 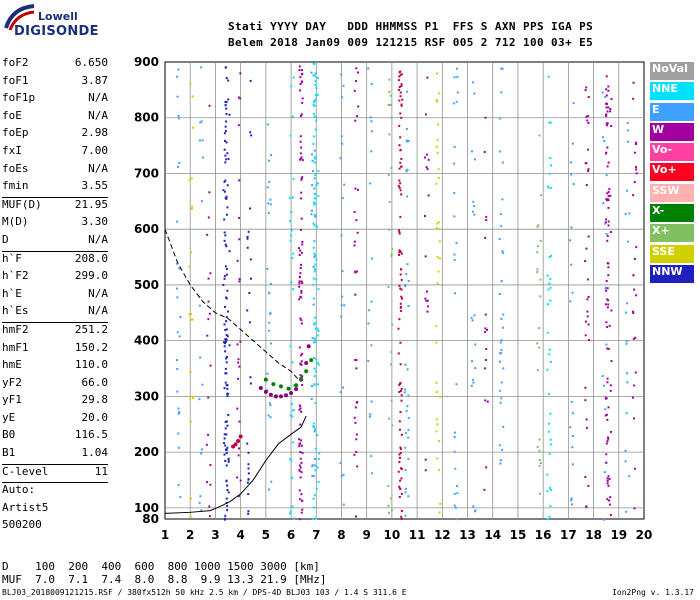 I want to click on param-name: h`Es, so click(x=15, y=311).